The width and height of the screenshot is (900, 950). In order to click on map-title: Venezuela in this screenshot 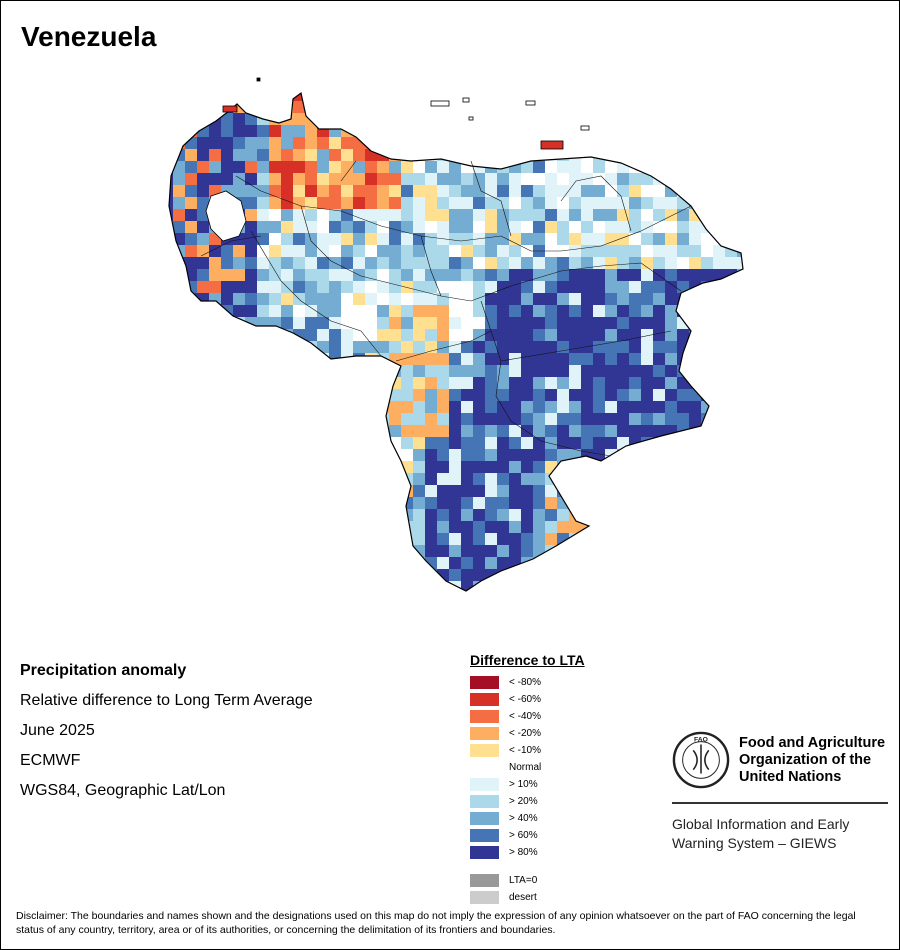, I will do `click(89, 36)`.